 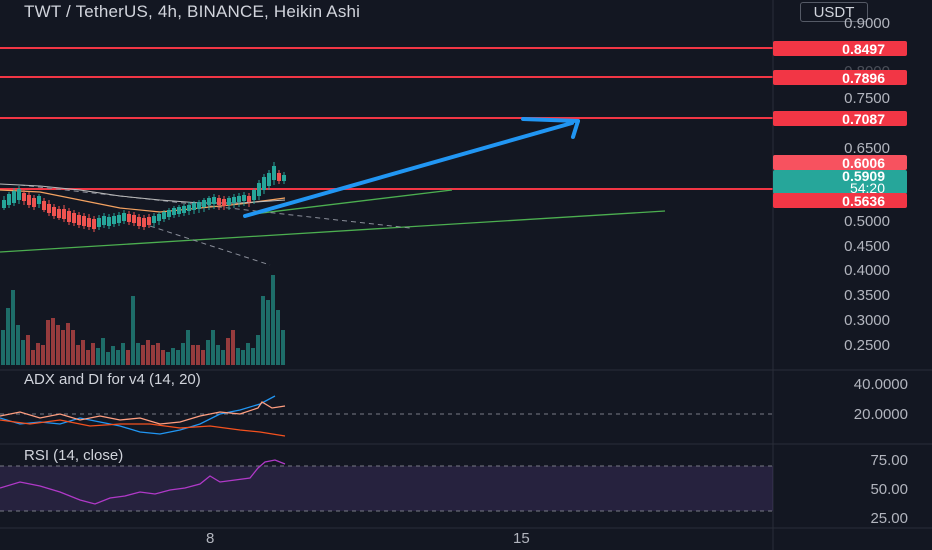 What do you see at coordinates (867, 98) in the screenshot?
I see `price-tick: 0.7500` at bounding box center [867, 98].